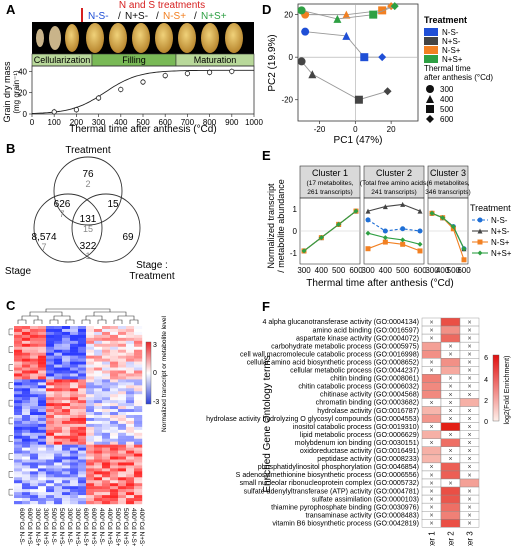 This screenshot has height=546, width=520. What do you see at coordinates (486, 380) in the screenshot?
I see `go-colorbar-tick-4: 4` at bounding box center [486, 380].